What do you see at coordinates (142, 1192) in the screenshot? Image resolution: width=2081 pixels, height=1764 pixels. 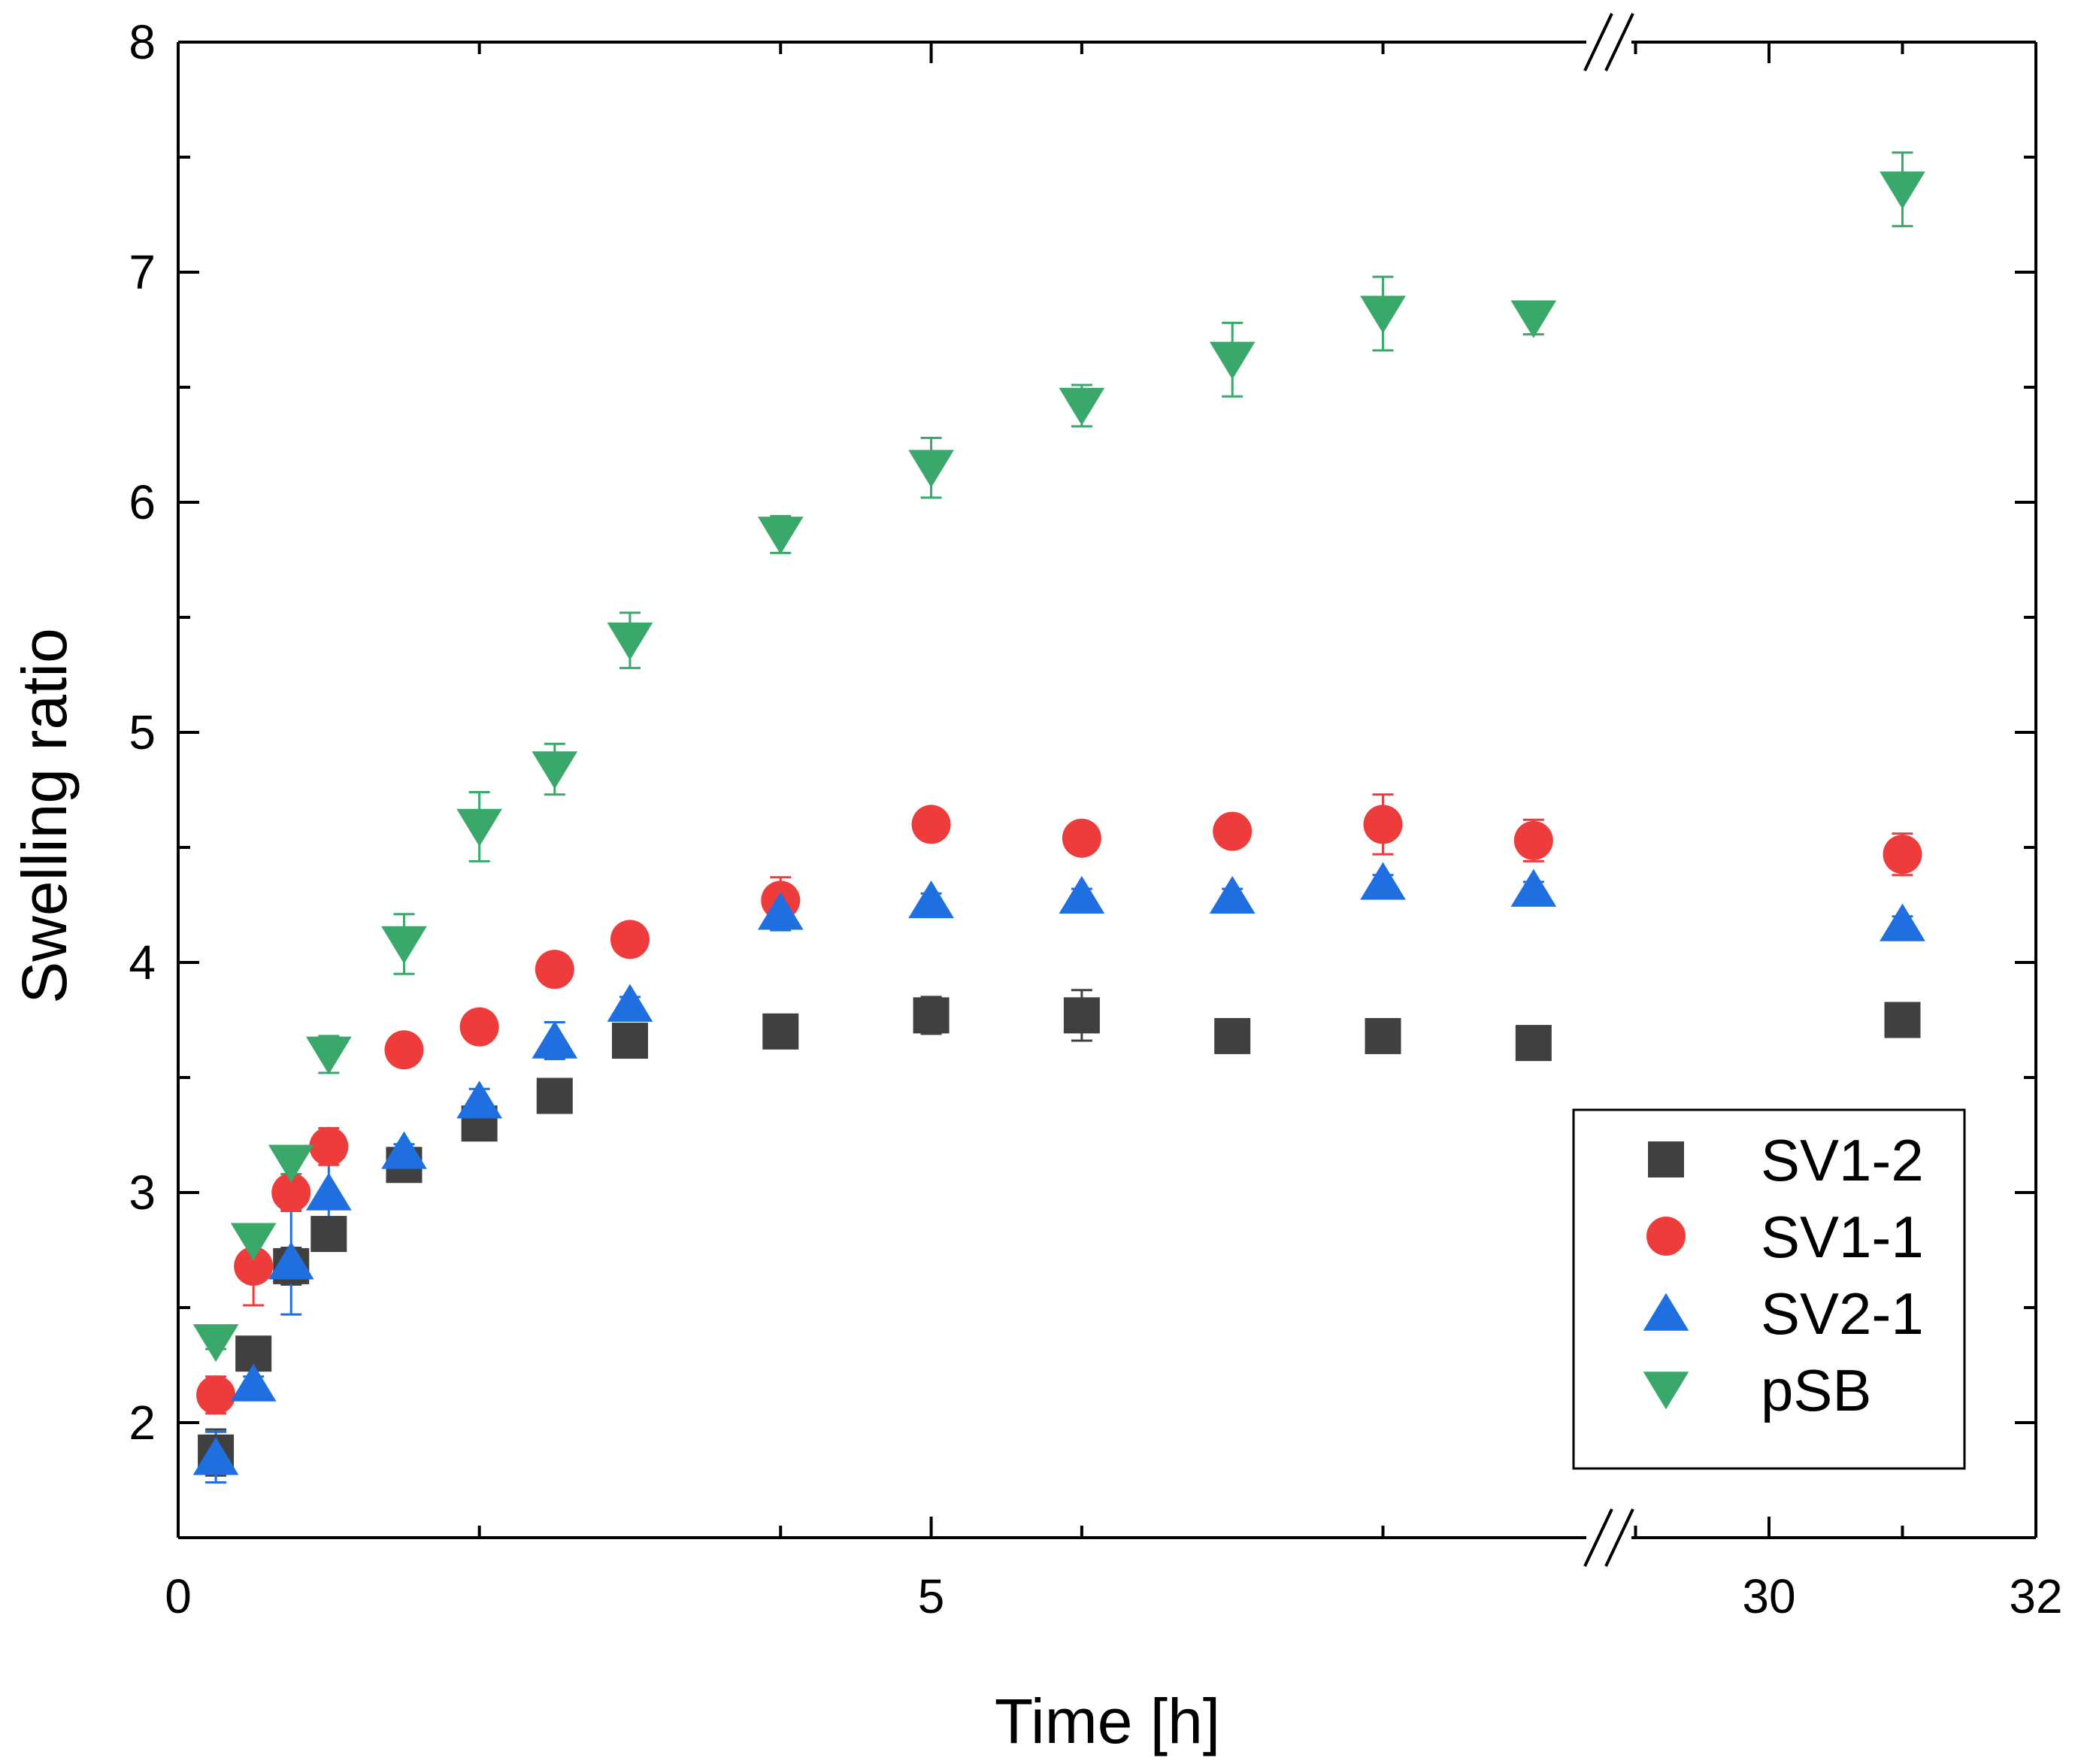 I see `y-tick-label: 3` at bounding box center [142, 1192].